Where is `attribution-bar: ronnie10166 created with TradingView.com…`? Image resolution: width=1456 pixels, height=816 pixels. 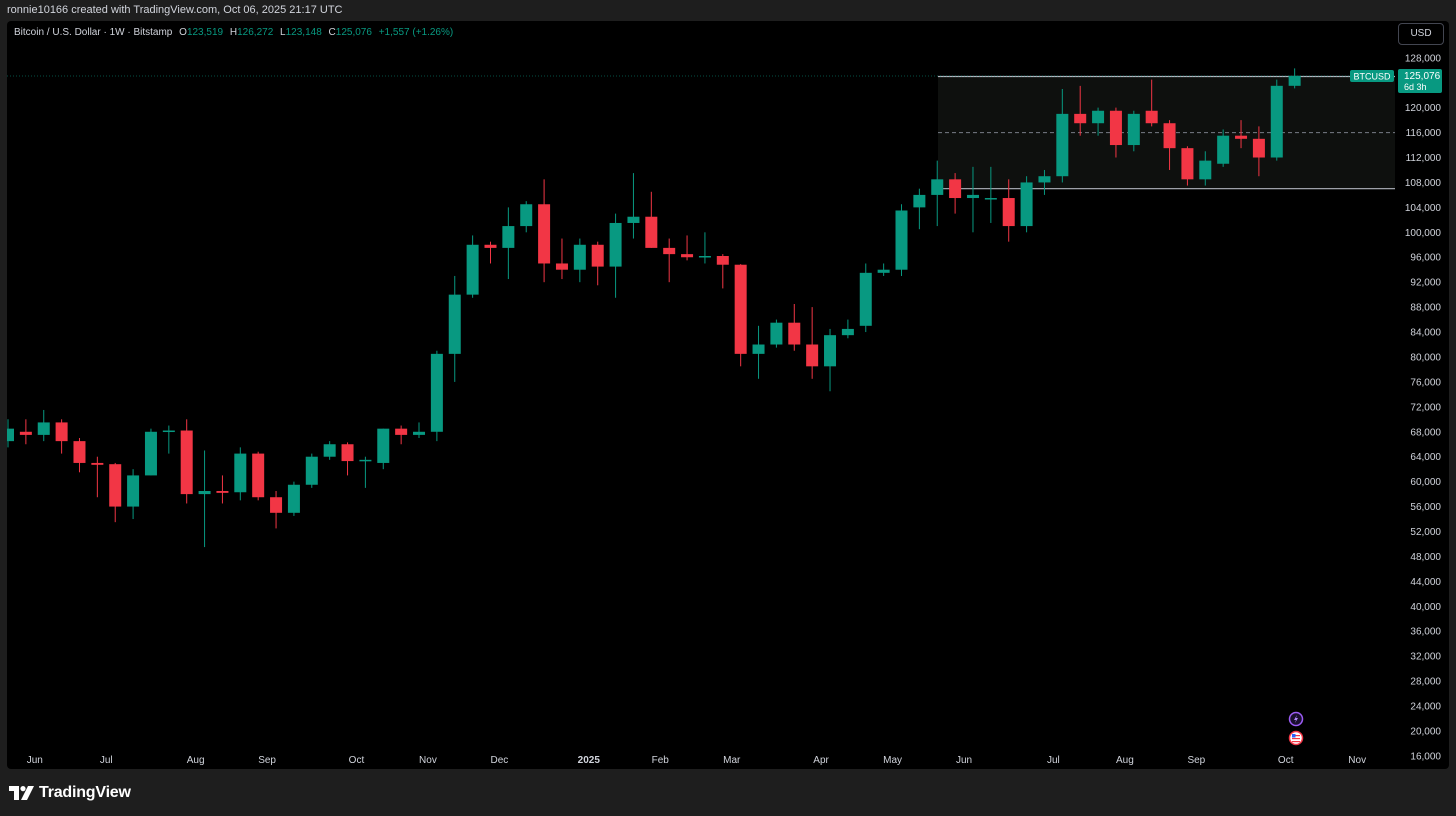 attribution-bar: ronnie10166 created with TradingView.com… is located at coordinates (728, 10).